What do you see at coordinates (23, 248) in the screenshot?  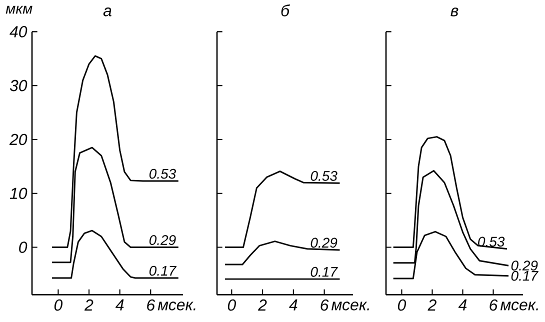 I see `y-tick-label: 0` at bounding box center [23, 248].